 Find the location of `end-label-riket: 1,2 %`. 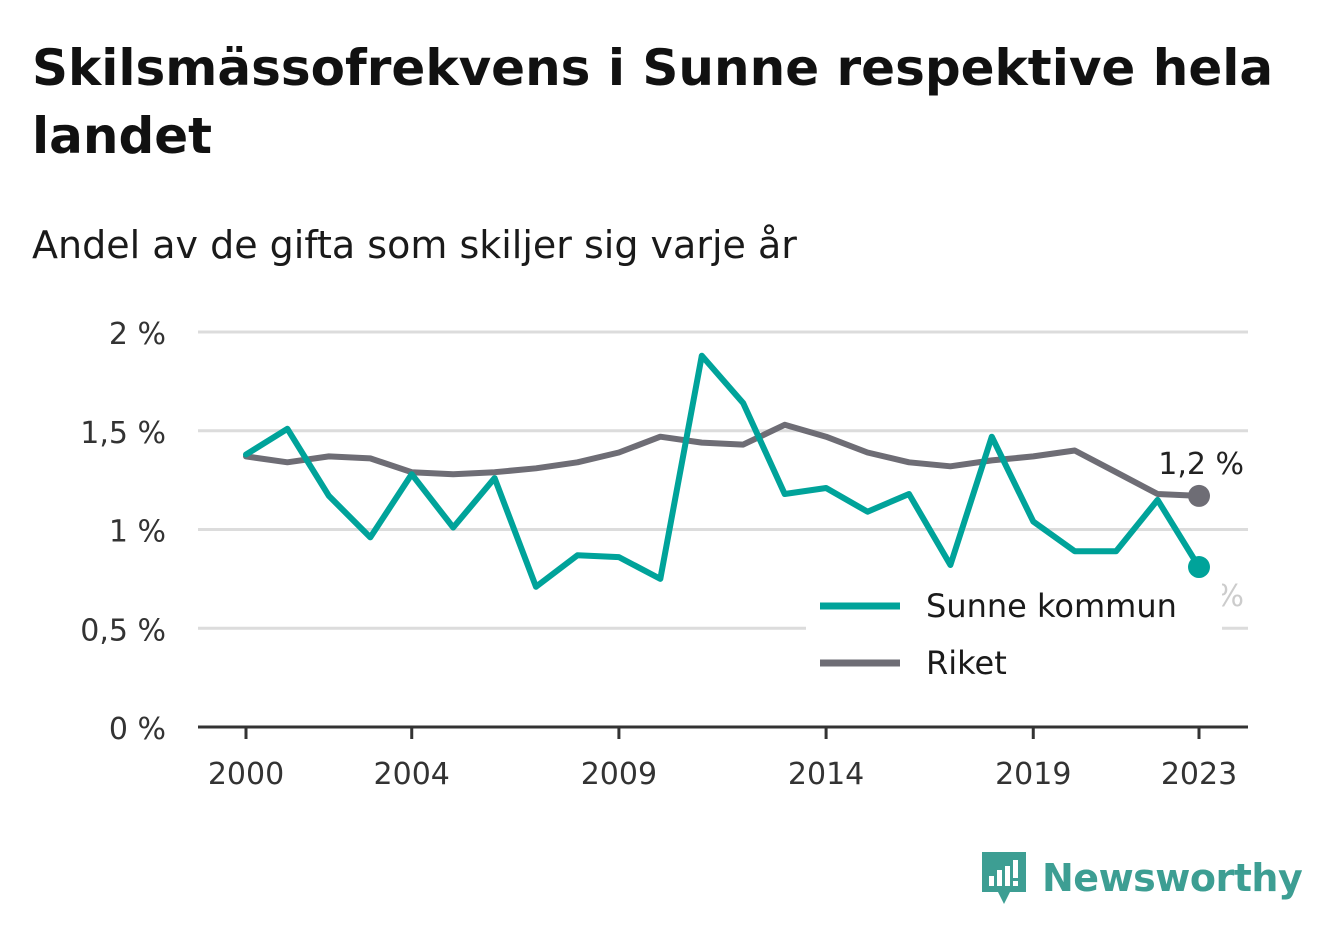

end-label-riket: 1,2 % is located at coordinates (1201, 464).